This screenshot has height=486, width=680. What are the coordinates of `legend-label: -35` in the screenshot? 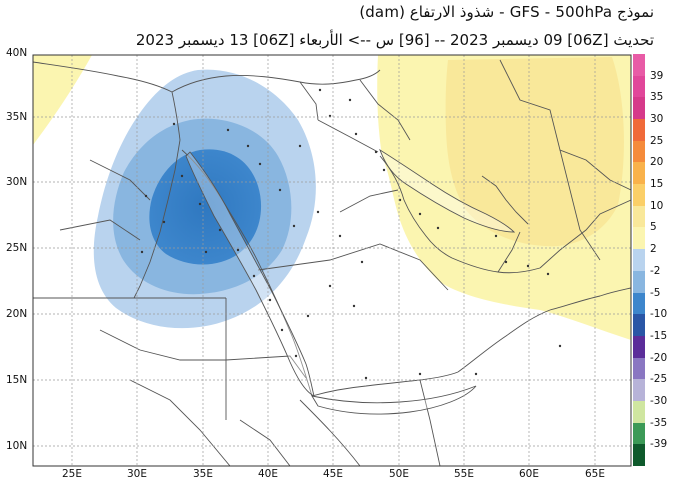 It's located at (659, 422).